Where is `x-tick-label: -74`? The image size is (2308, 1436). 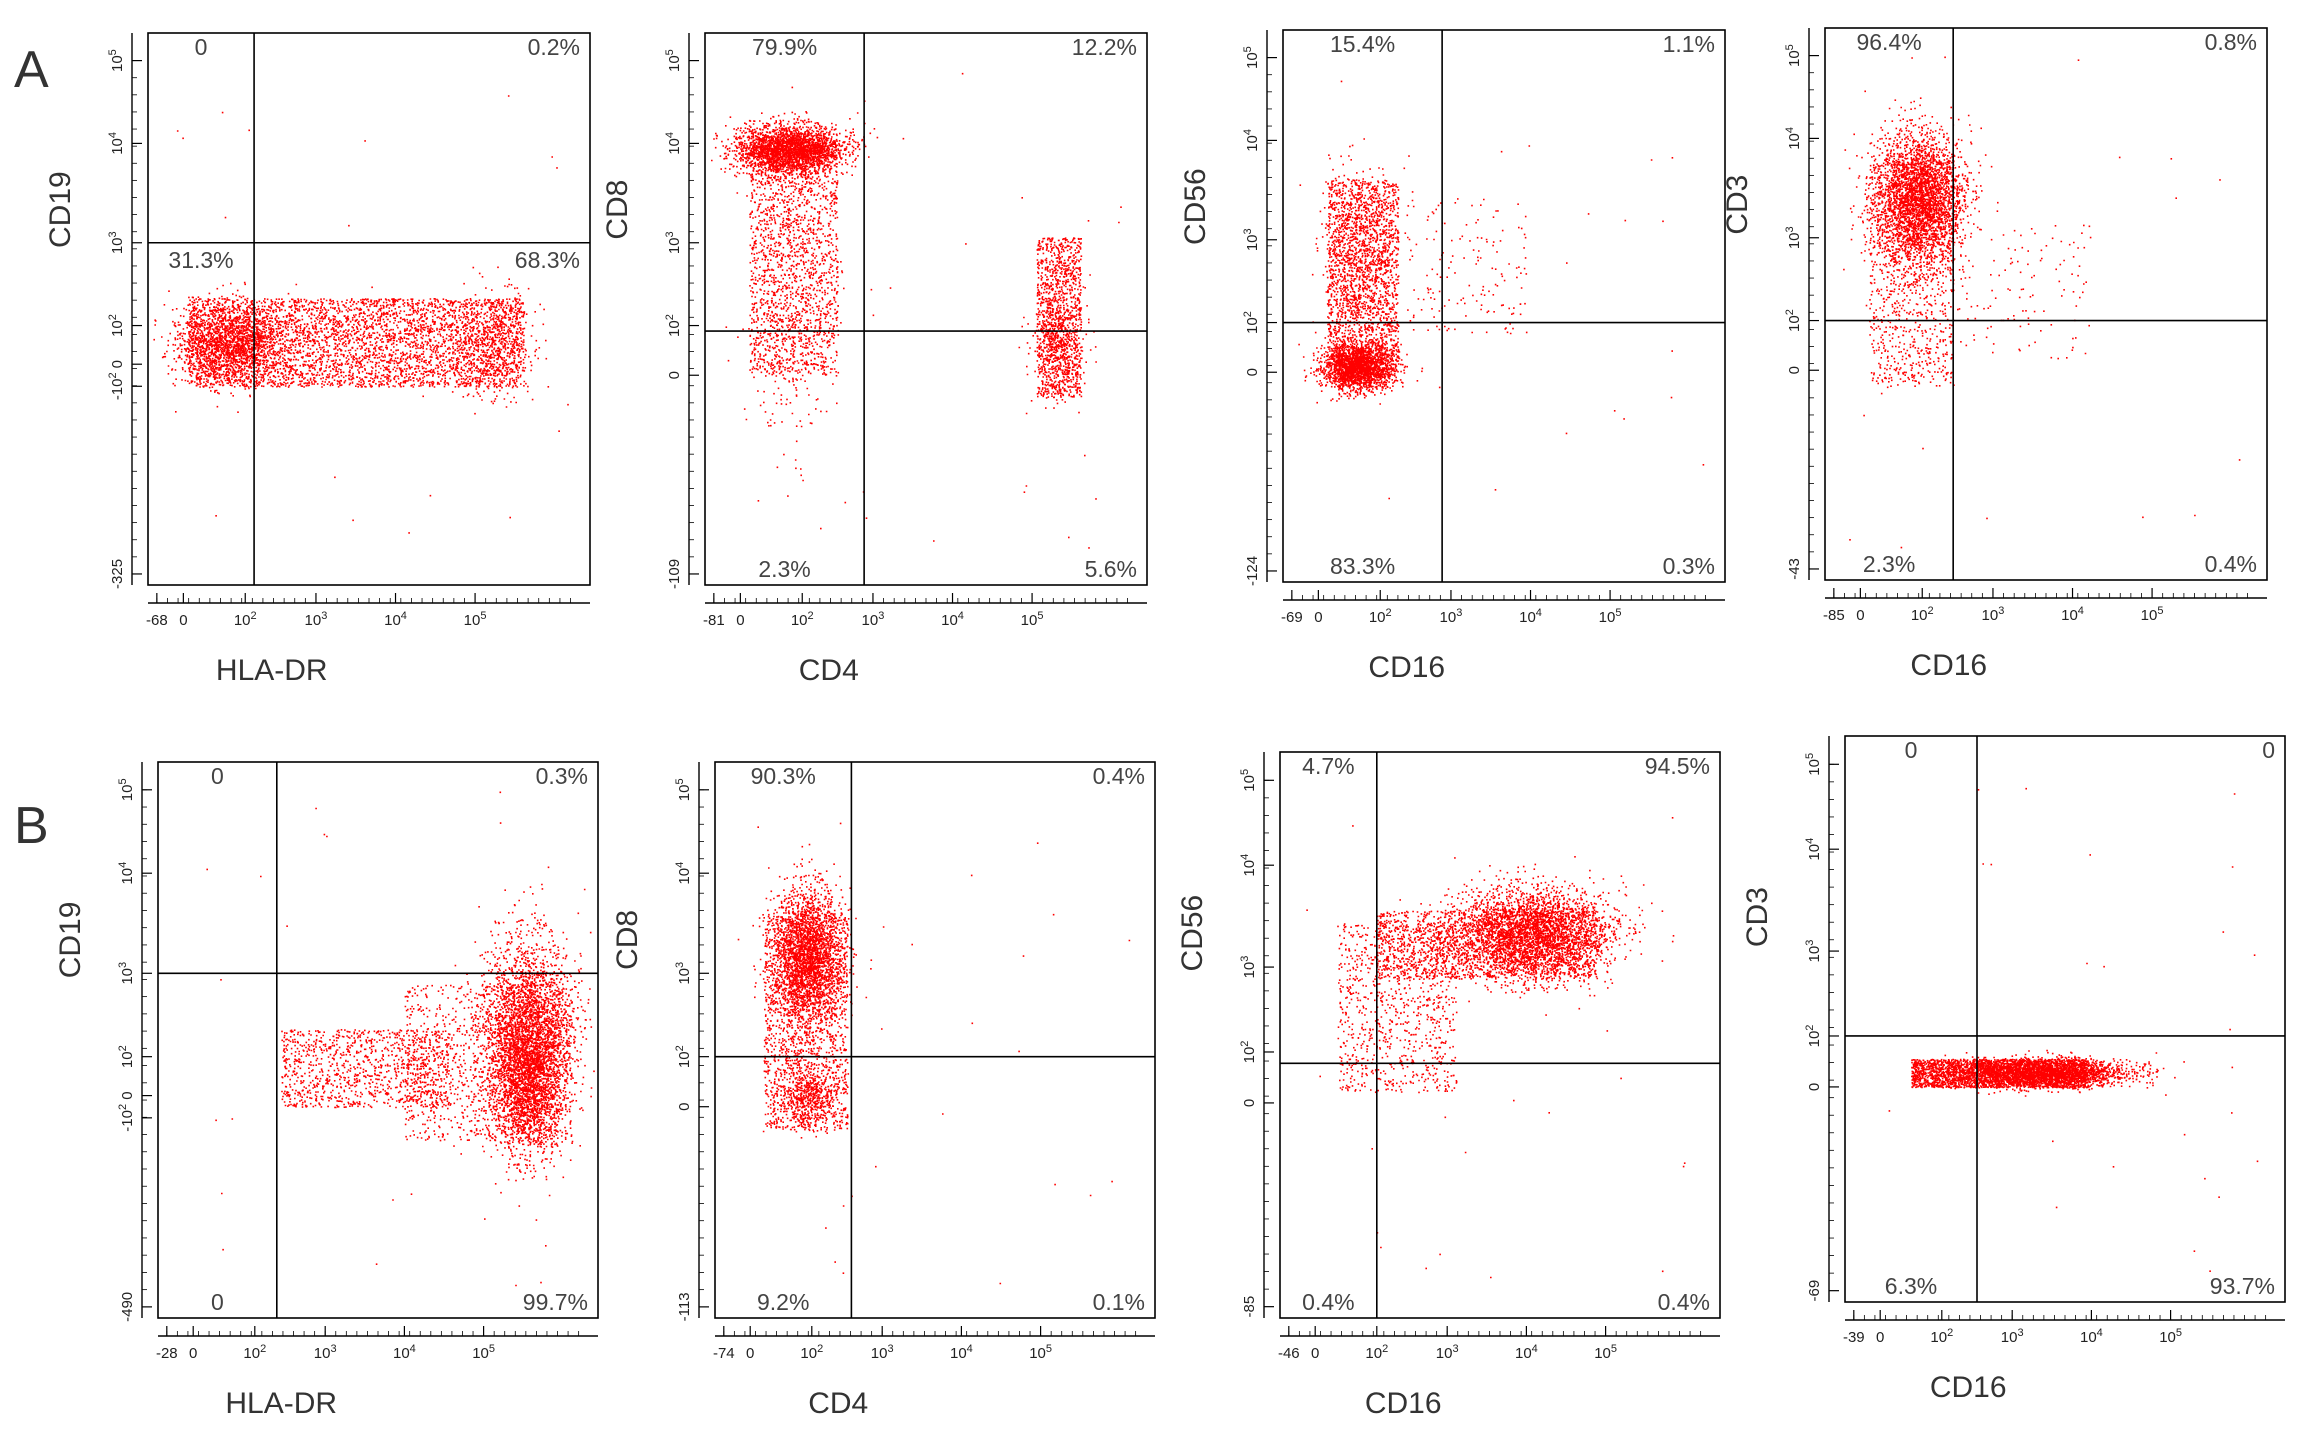
x-tick-label: -74 is located at coordinates (724, 1353).